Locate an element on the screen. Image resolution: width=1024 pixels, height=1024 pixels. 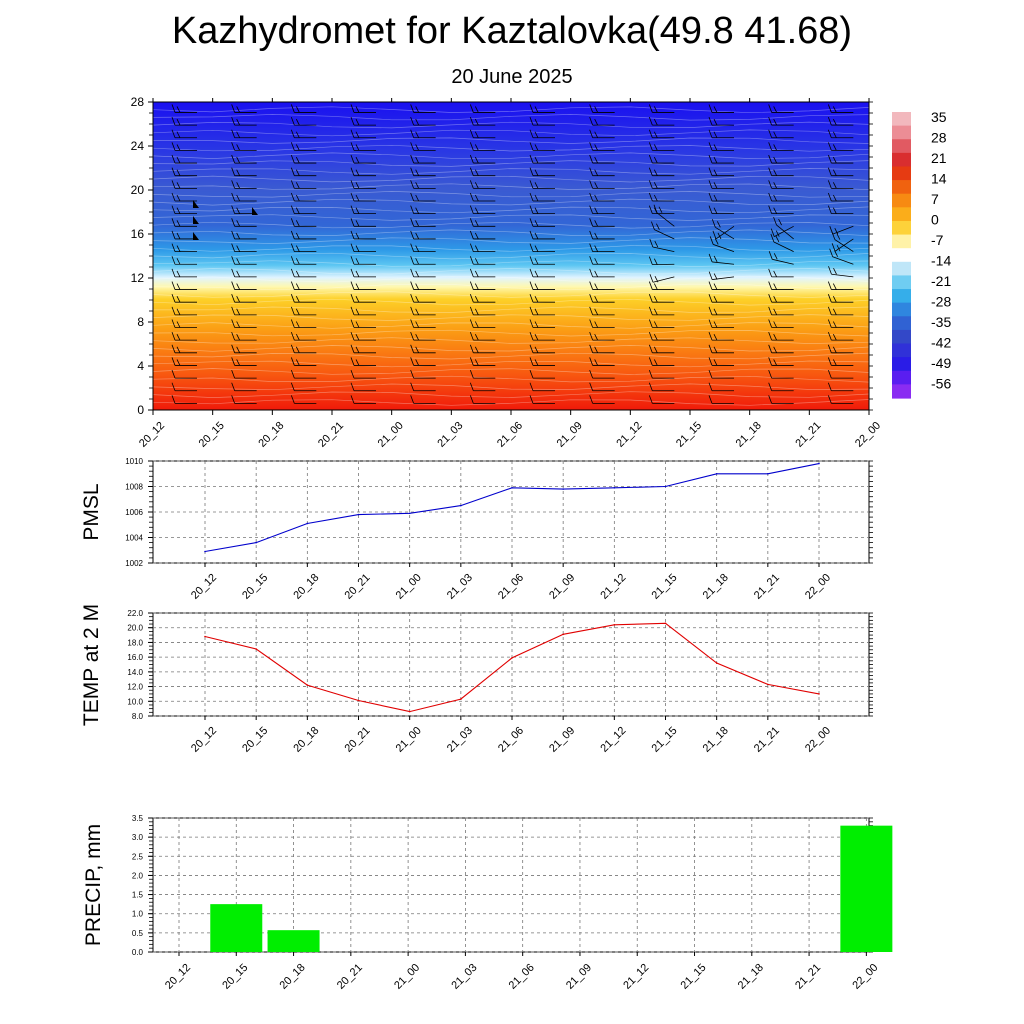
y-axis-label: TEMP at 2 M is located at coordinates (91, 665).